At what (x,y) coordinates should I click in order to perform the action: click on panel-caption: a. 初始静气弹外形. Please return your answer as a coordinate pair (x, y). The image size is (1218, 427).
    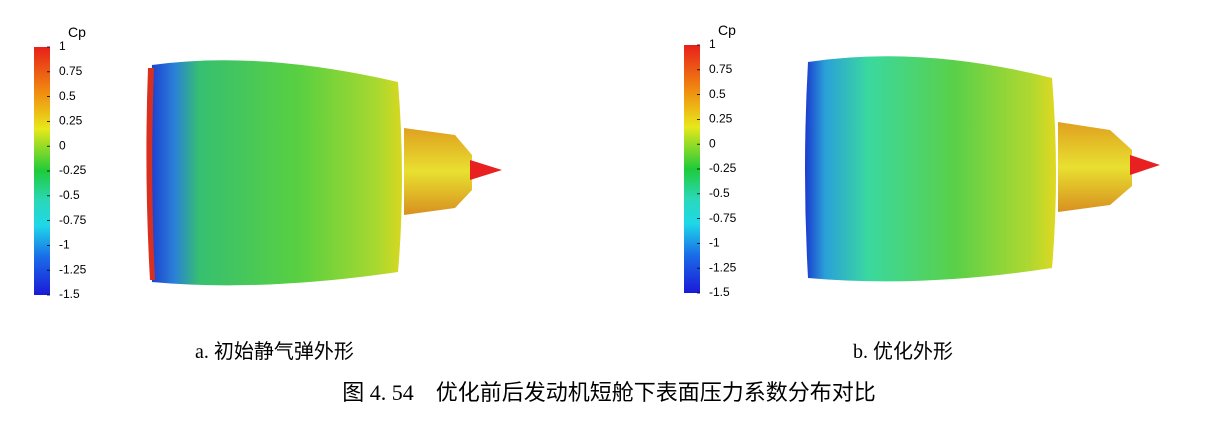
    Looking at the image, I should click on (274, 351).